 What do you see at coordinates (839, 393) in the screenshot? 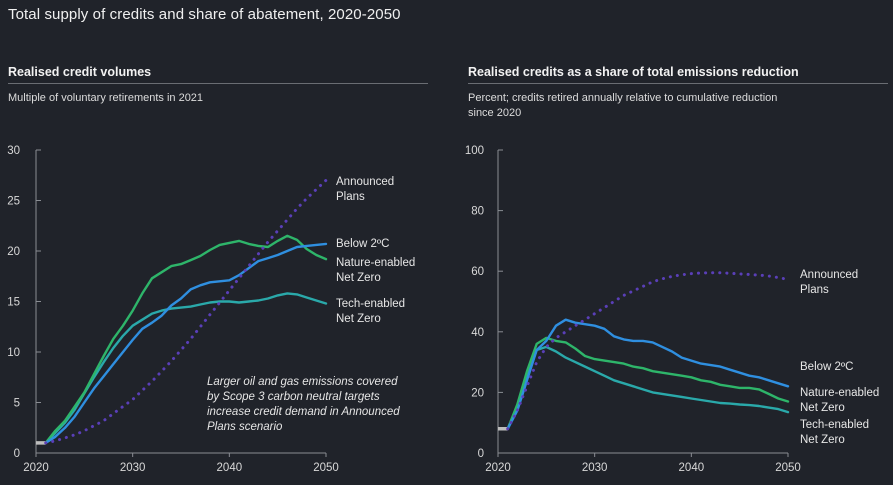
I see `right-series-nature-label: Nature-enabled` at bounding box center [839, 393].